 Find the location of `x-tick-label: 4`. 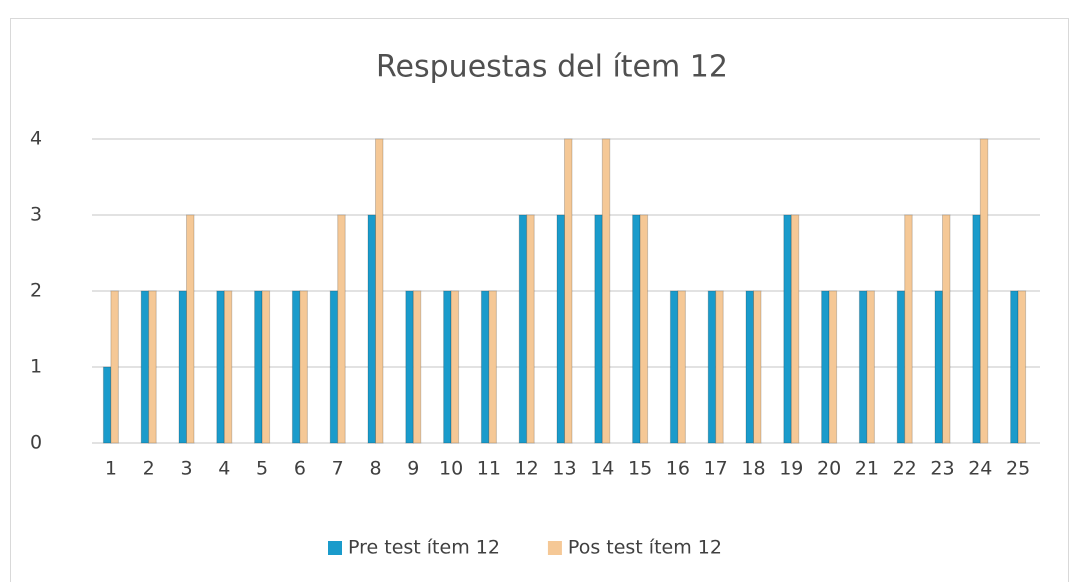

x-tick-label: 4 is located at coordinates (224, 469).